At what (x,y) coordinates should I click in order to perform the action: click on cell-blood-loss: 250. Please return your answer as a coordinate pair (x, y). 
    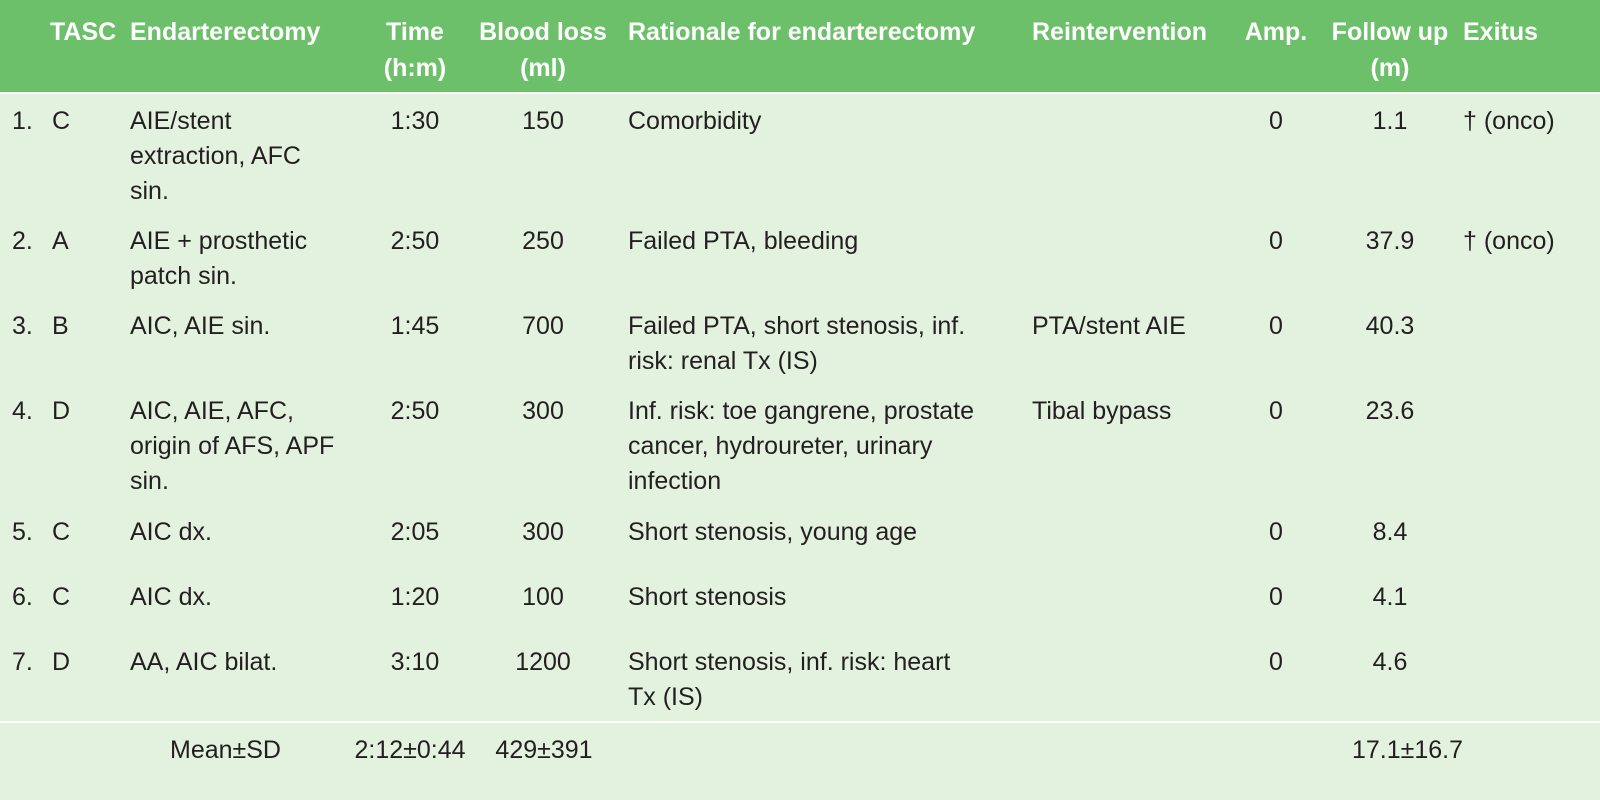
    Looking at the image, I should click on (543, 241).